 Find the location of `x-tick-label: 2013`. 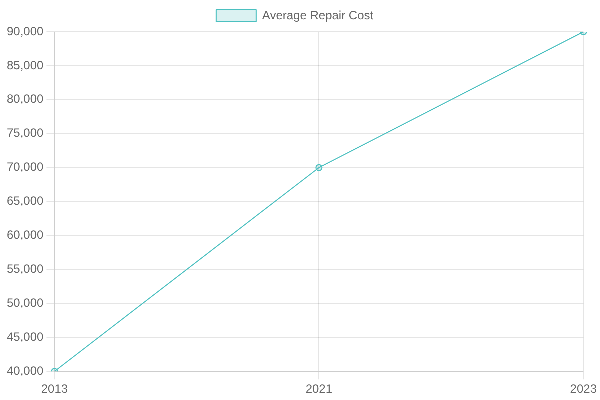

x-tick-label: 2013 is located at coordinates (54, 389).